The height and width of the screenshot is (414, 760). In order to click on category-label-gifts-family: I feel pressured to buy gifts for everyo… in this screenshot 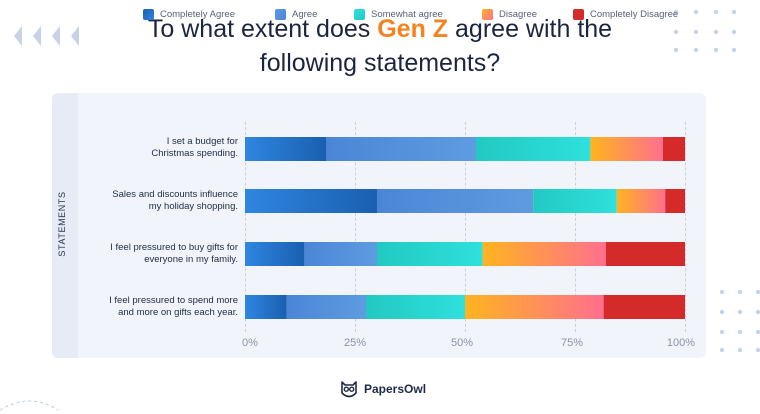, I will do `click(159, 254)`.